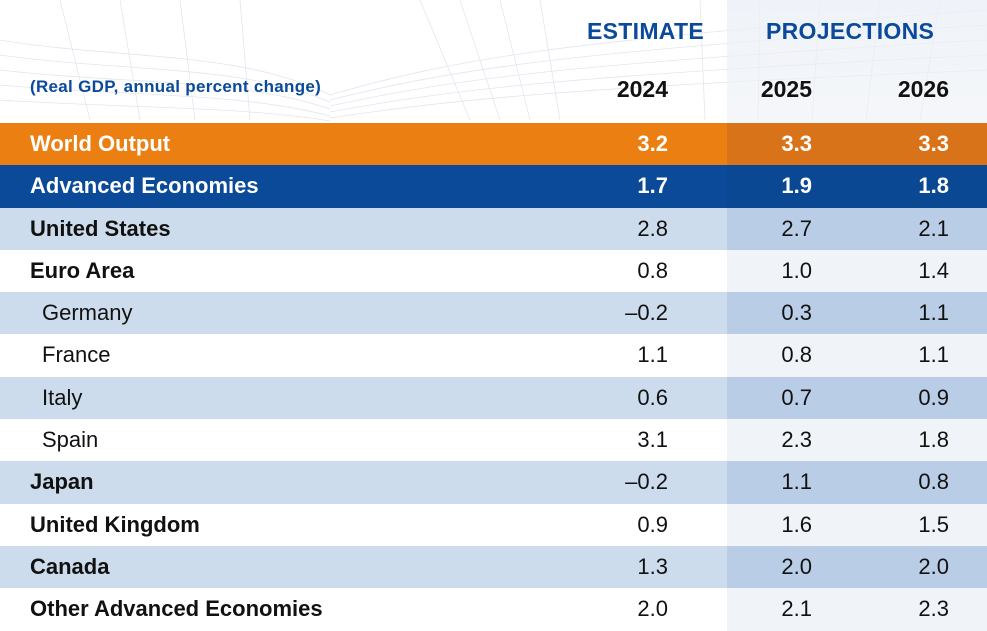 The width and height of the screenshot is (987, 631). What do you see at coordinates (796, 355) in the screenshot?
I see `value-cell-2025: 0.8` at bounding box center [796, 355].